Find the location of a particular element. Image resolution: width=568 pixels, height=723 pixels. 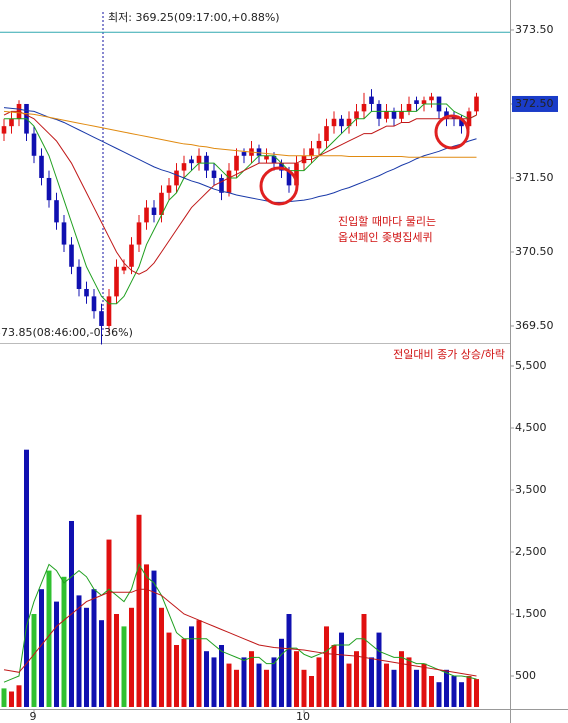

last-price-box is located at coordinates (535, 103).